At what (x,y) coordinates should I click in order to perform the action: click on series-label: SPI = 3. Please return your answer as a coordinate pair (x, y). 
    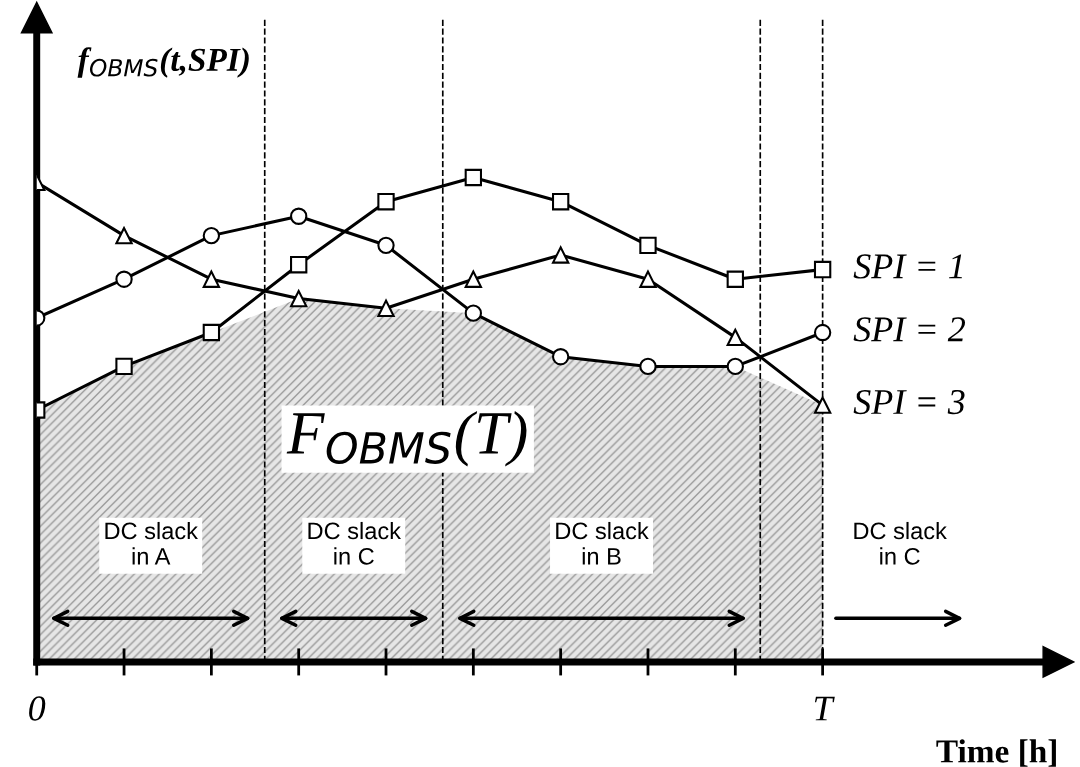
    Looking at the image, I should click on (909, 402).